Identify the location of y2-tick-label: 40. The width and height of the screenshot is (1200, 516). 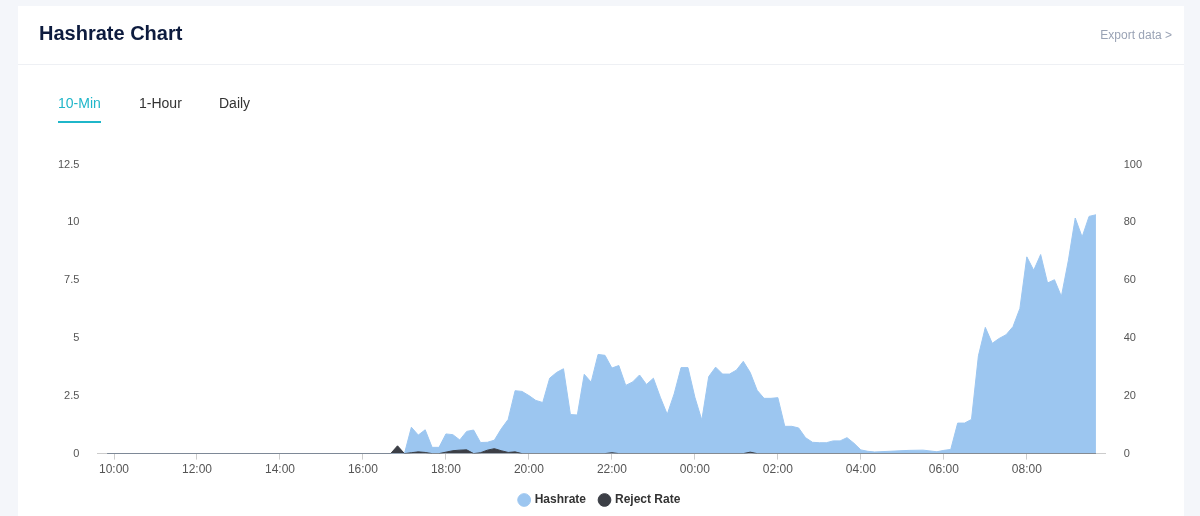
(1129, 337).